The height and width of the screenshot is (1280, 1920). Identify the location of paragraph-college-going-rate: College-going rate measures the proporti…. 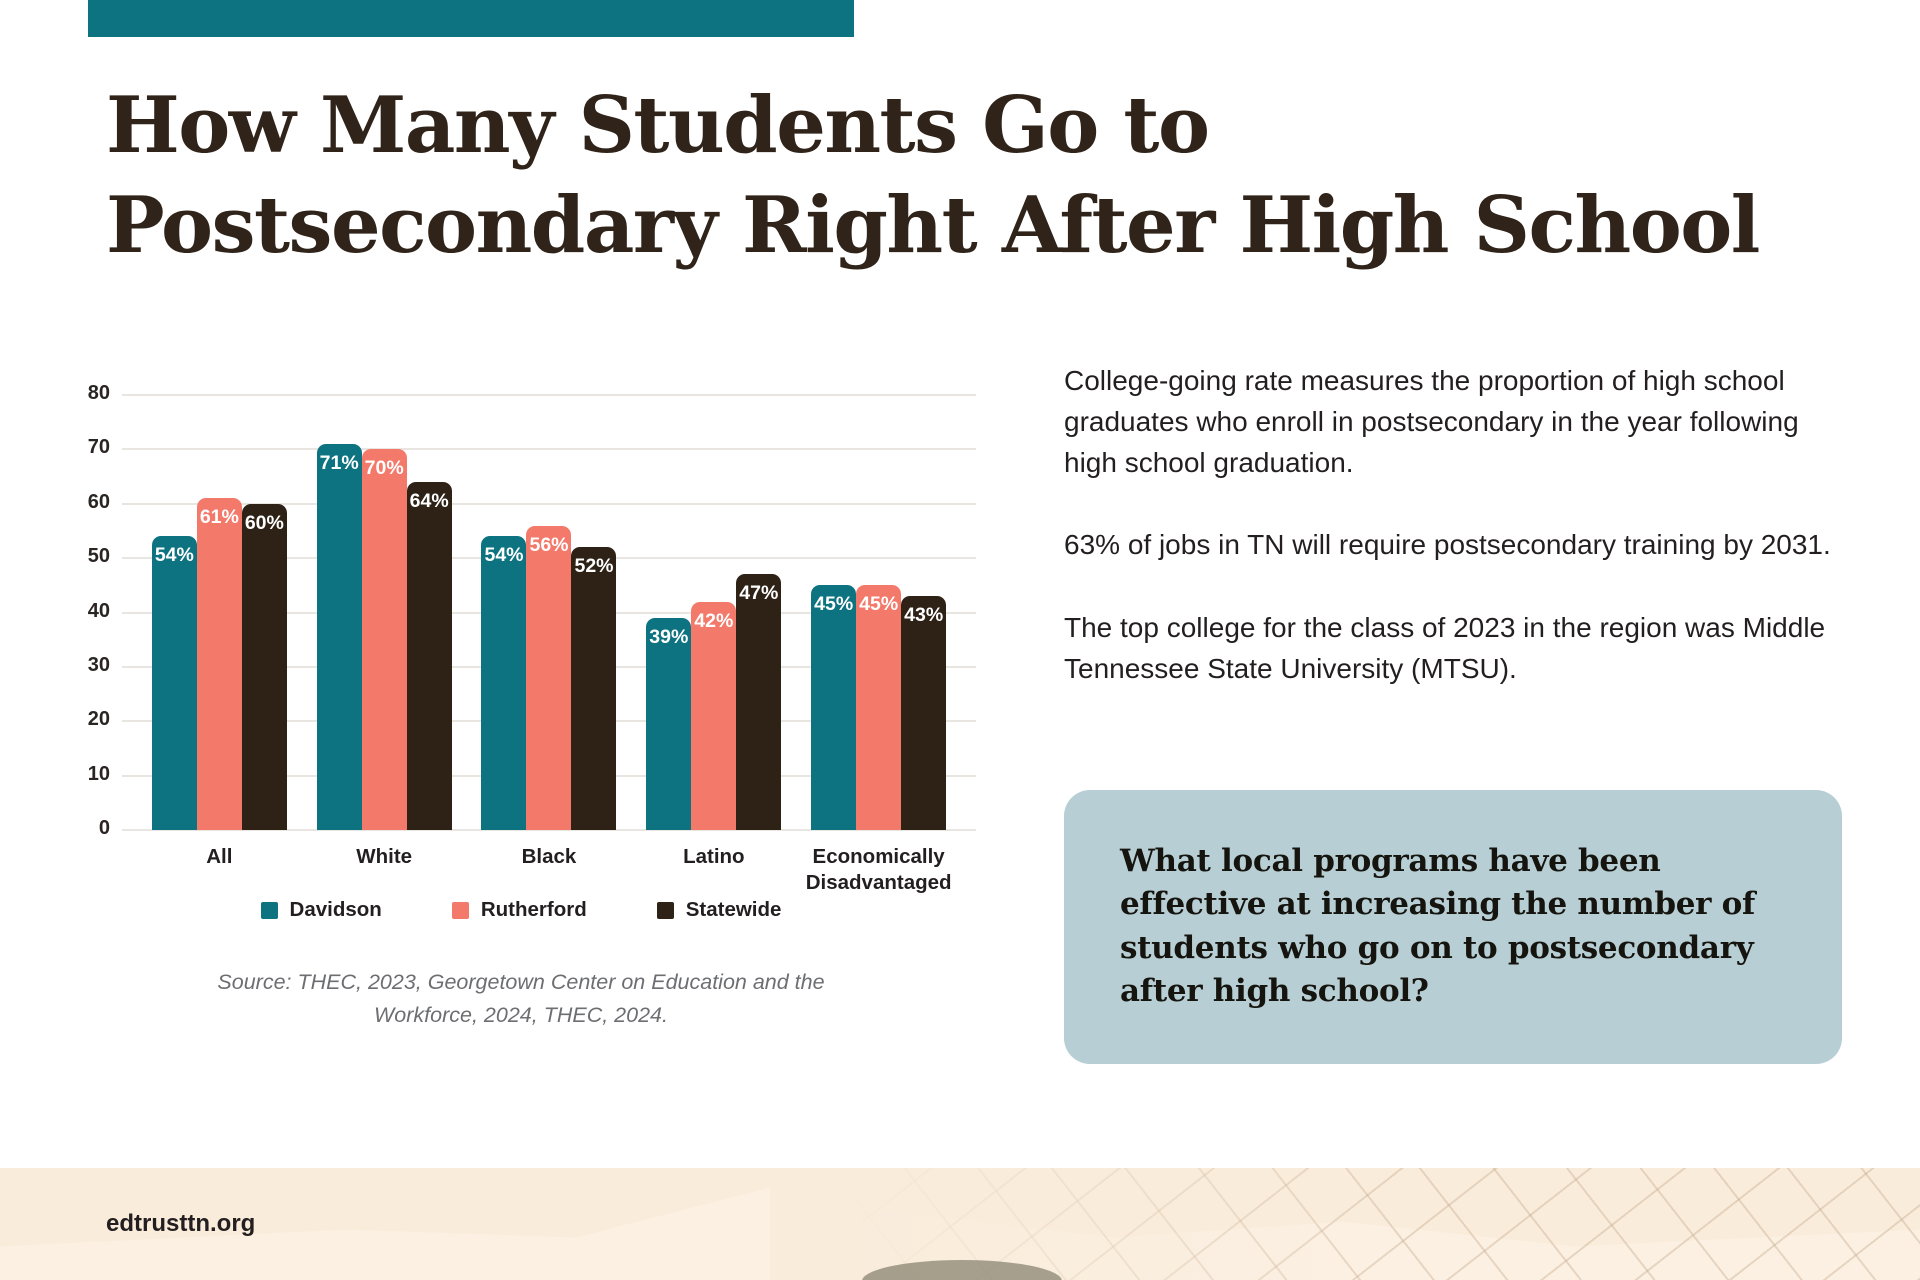
(1431, 422).